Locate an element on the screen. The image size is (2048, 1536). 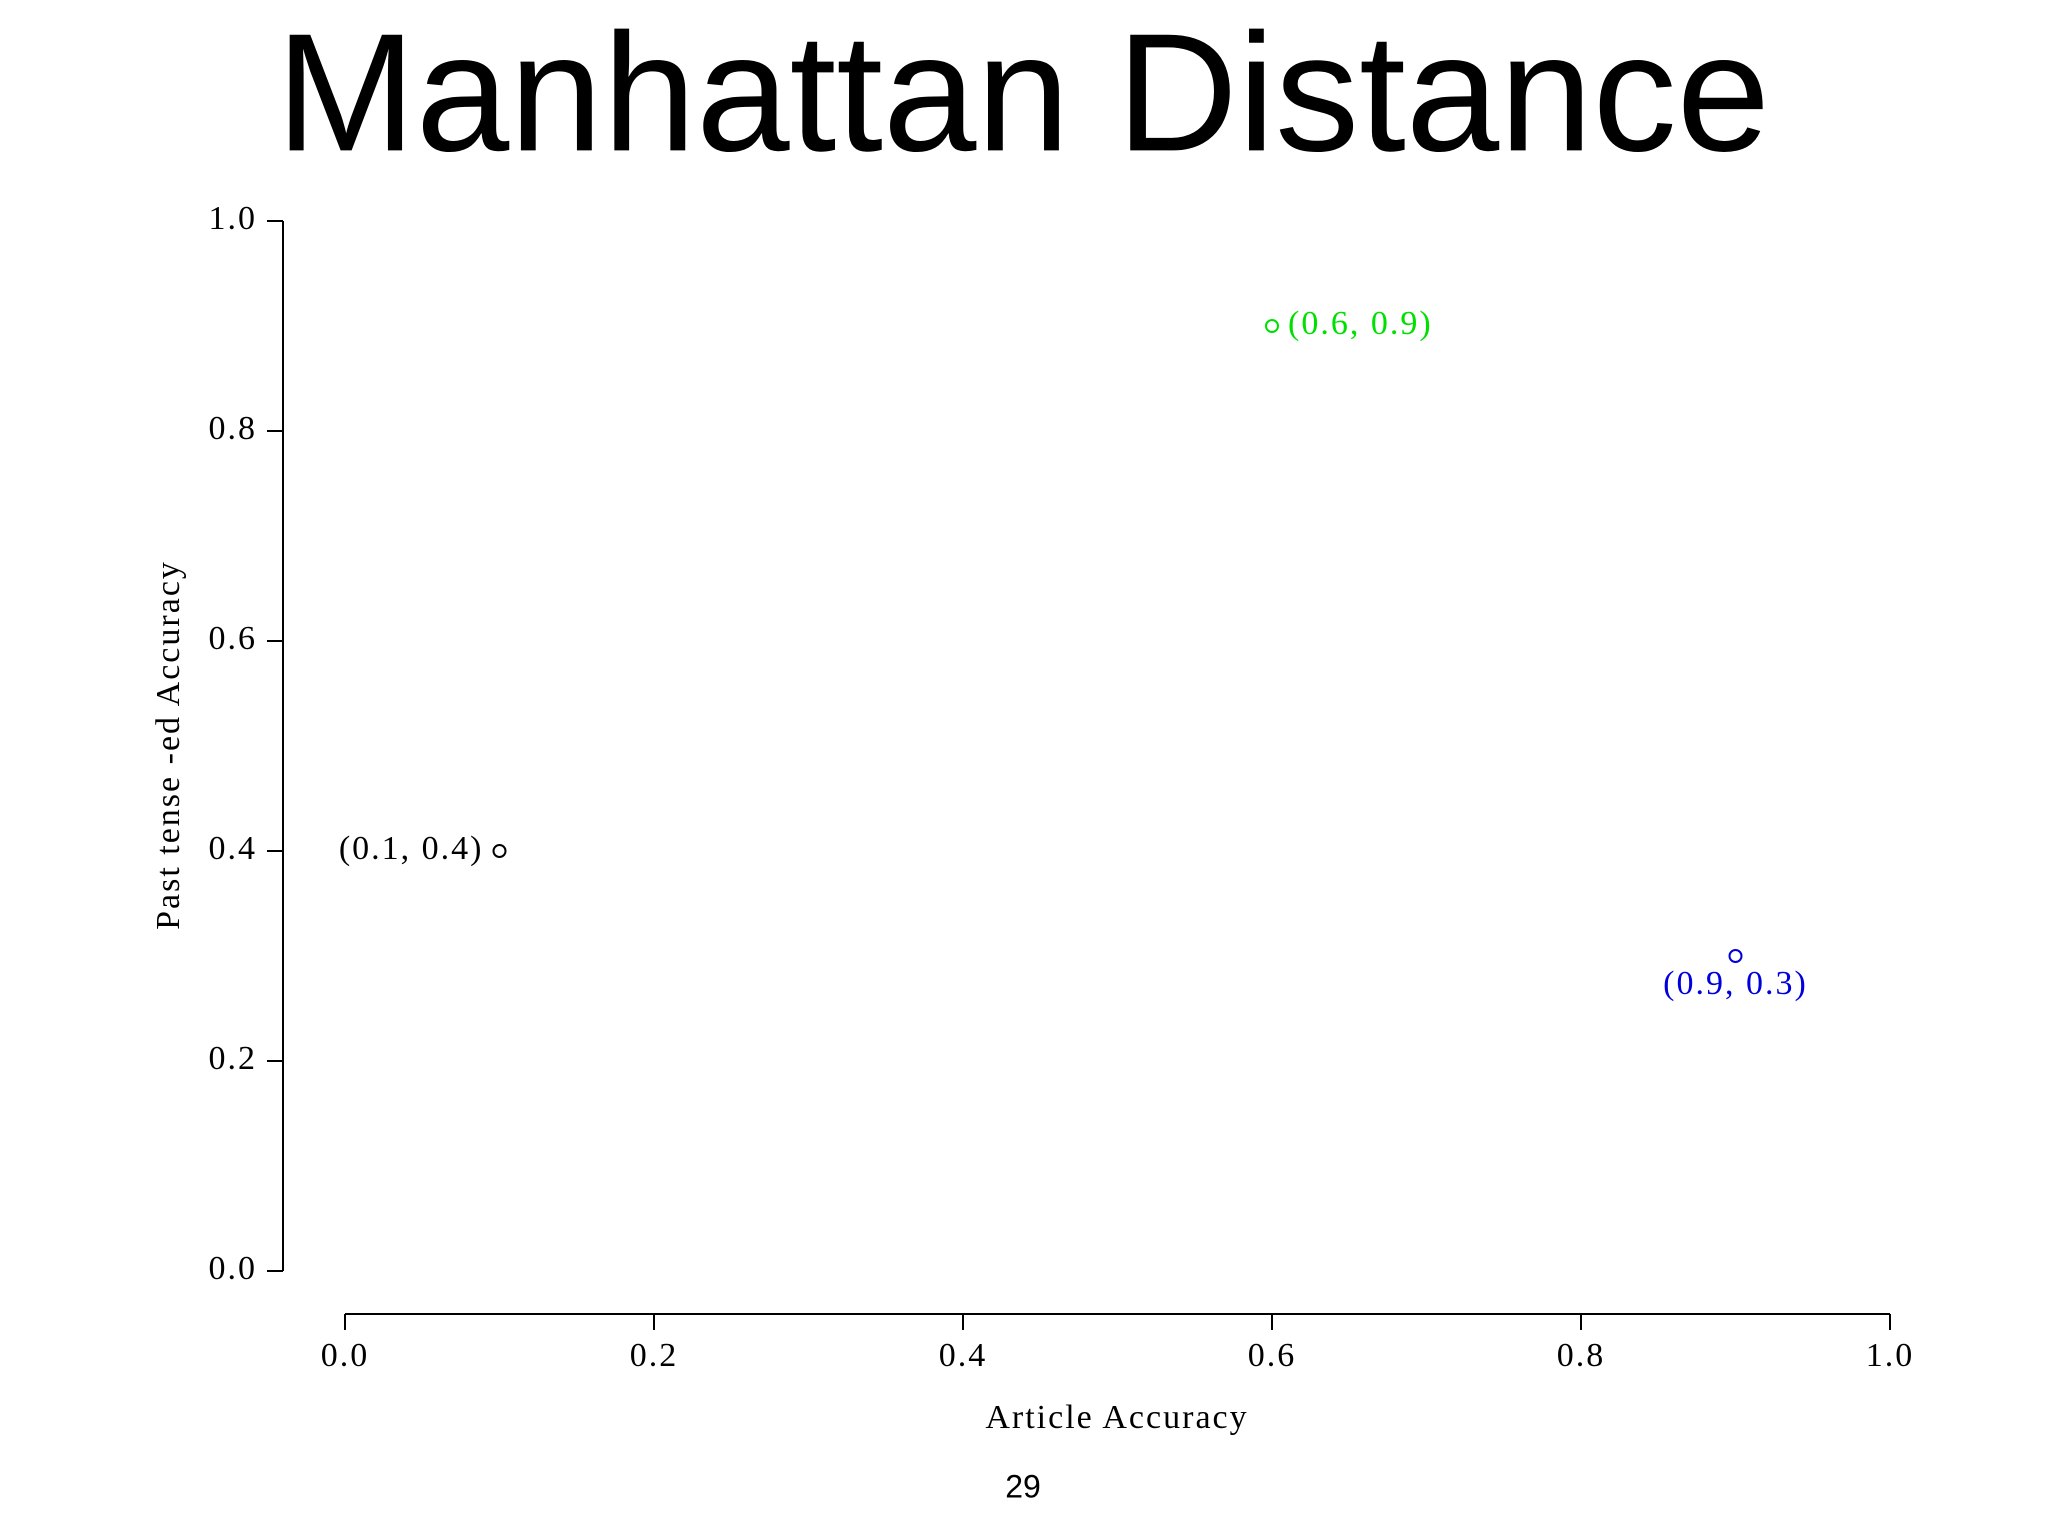
x-tick-label: 0.2 is located at coordinates (654, 1355).